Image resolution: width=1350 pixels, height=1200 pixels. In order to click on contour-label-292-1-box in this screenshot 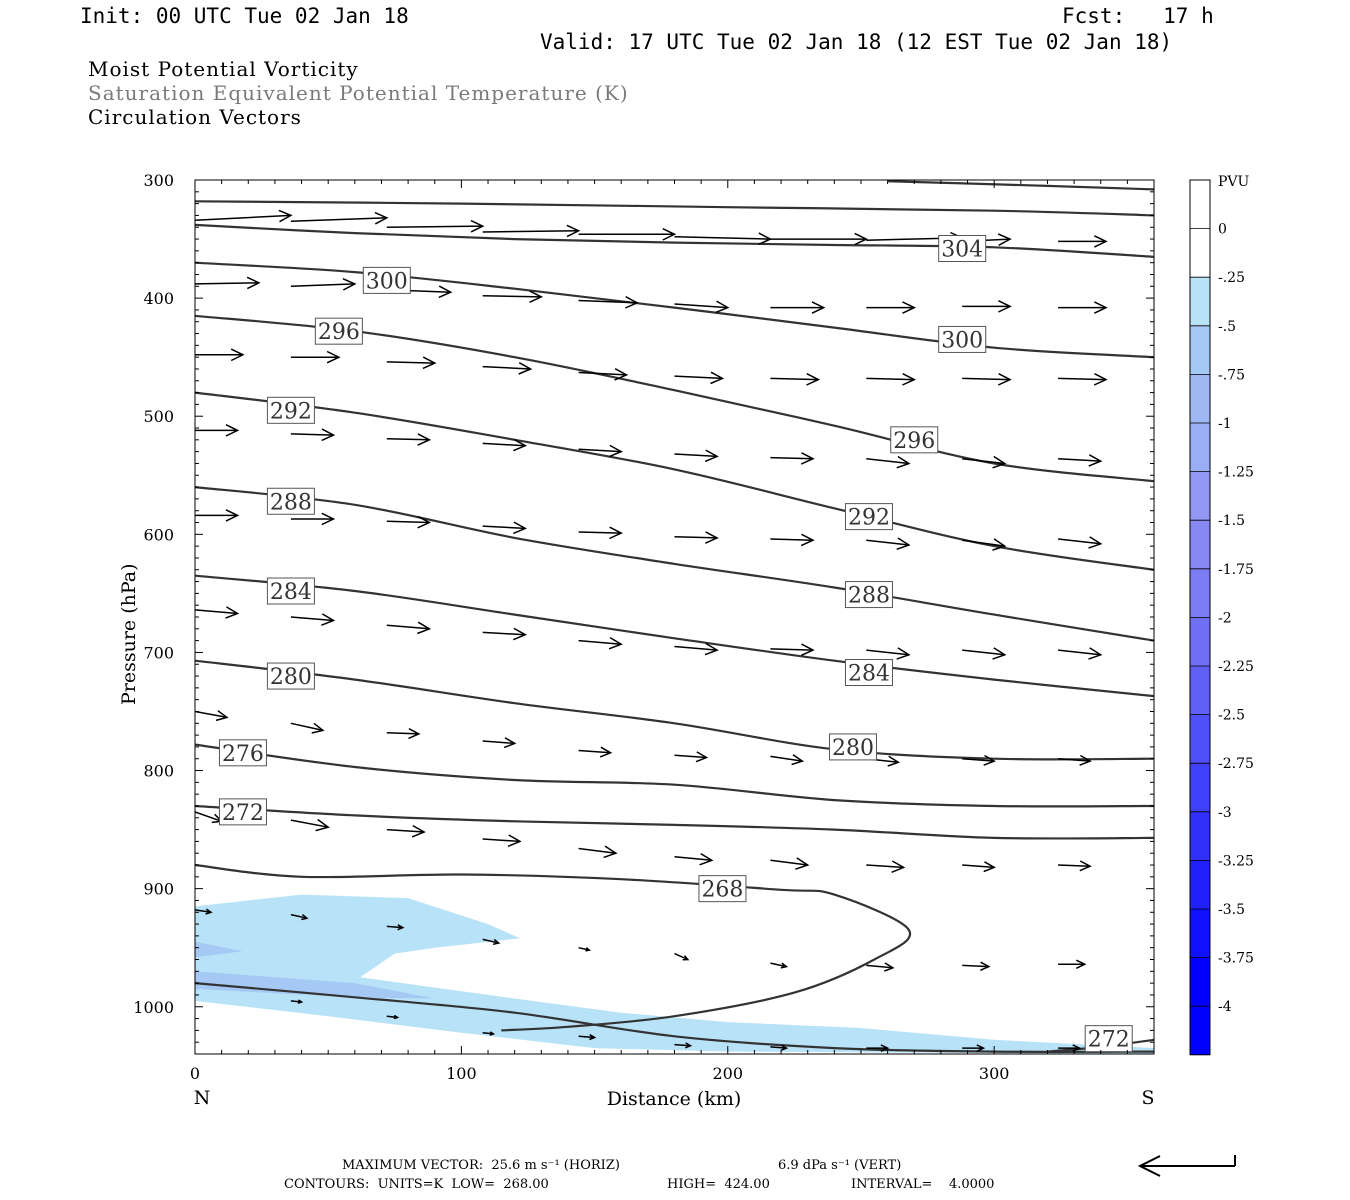, I will do `click(868, 517)`.